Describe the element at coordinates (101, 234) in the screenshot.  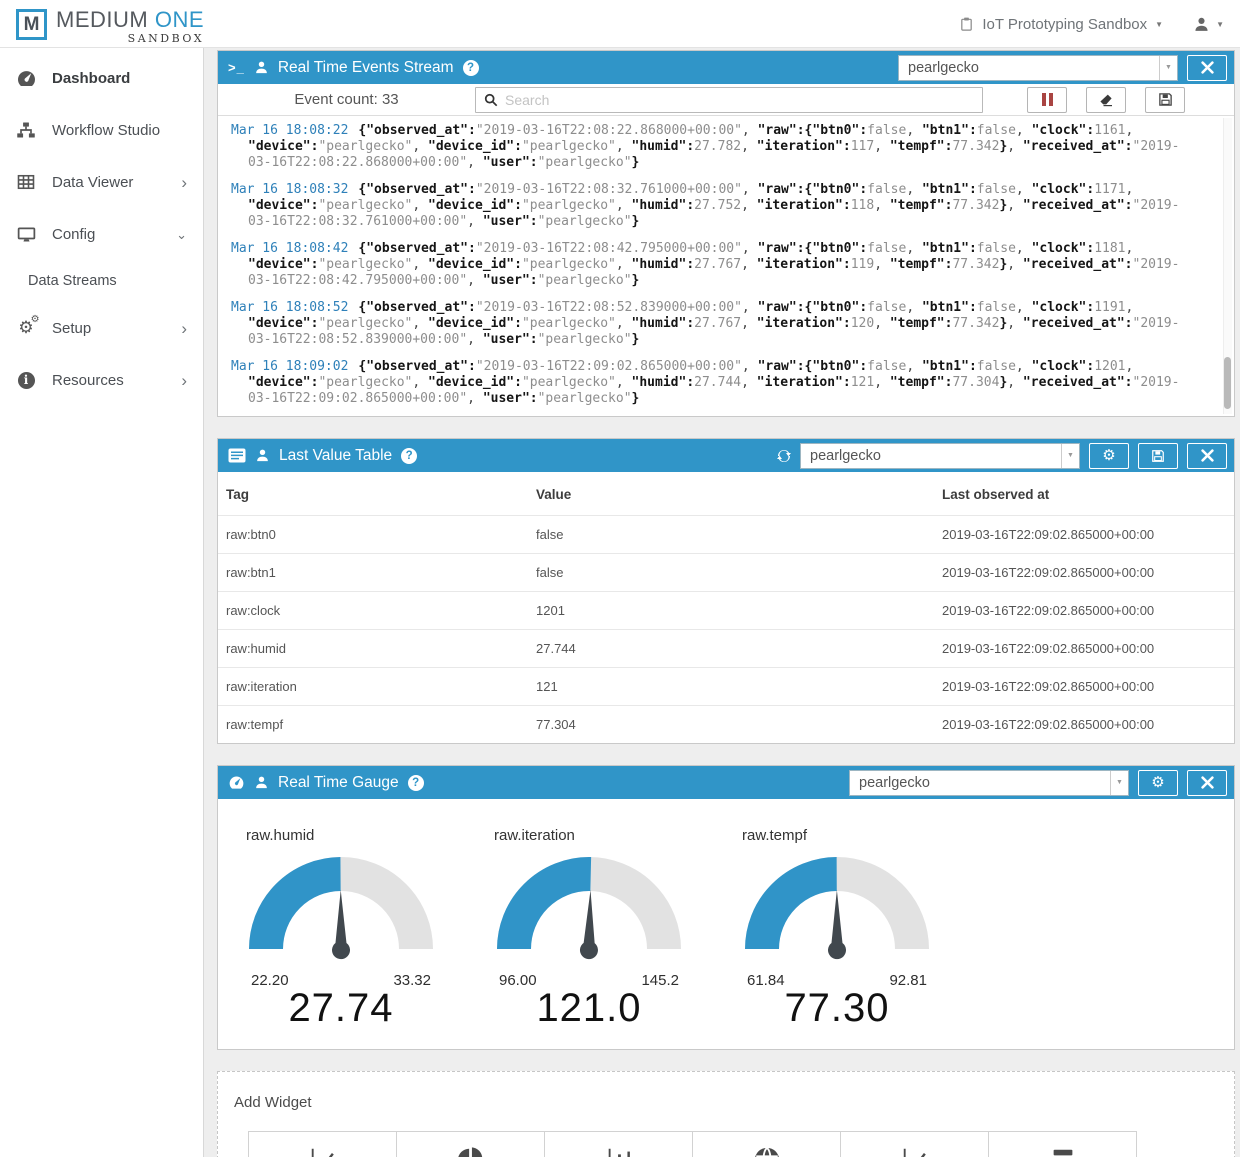
I see `sidebar-item-config: Config ⌄` at that location.